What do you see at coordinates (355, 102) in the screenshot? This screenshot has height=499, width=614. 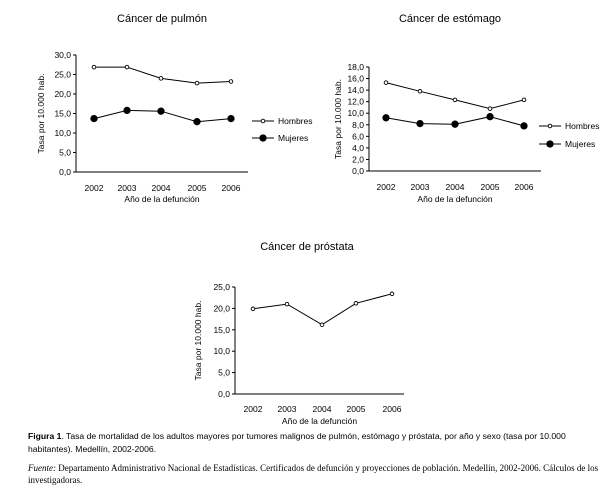 I see `y-tick-label: 12,0` at bounding box center [355, 102].